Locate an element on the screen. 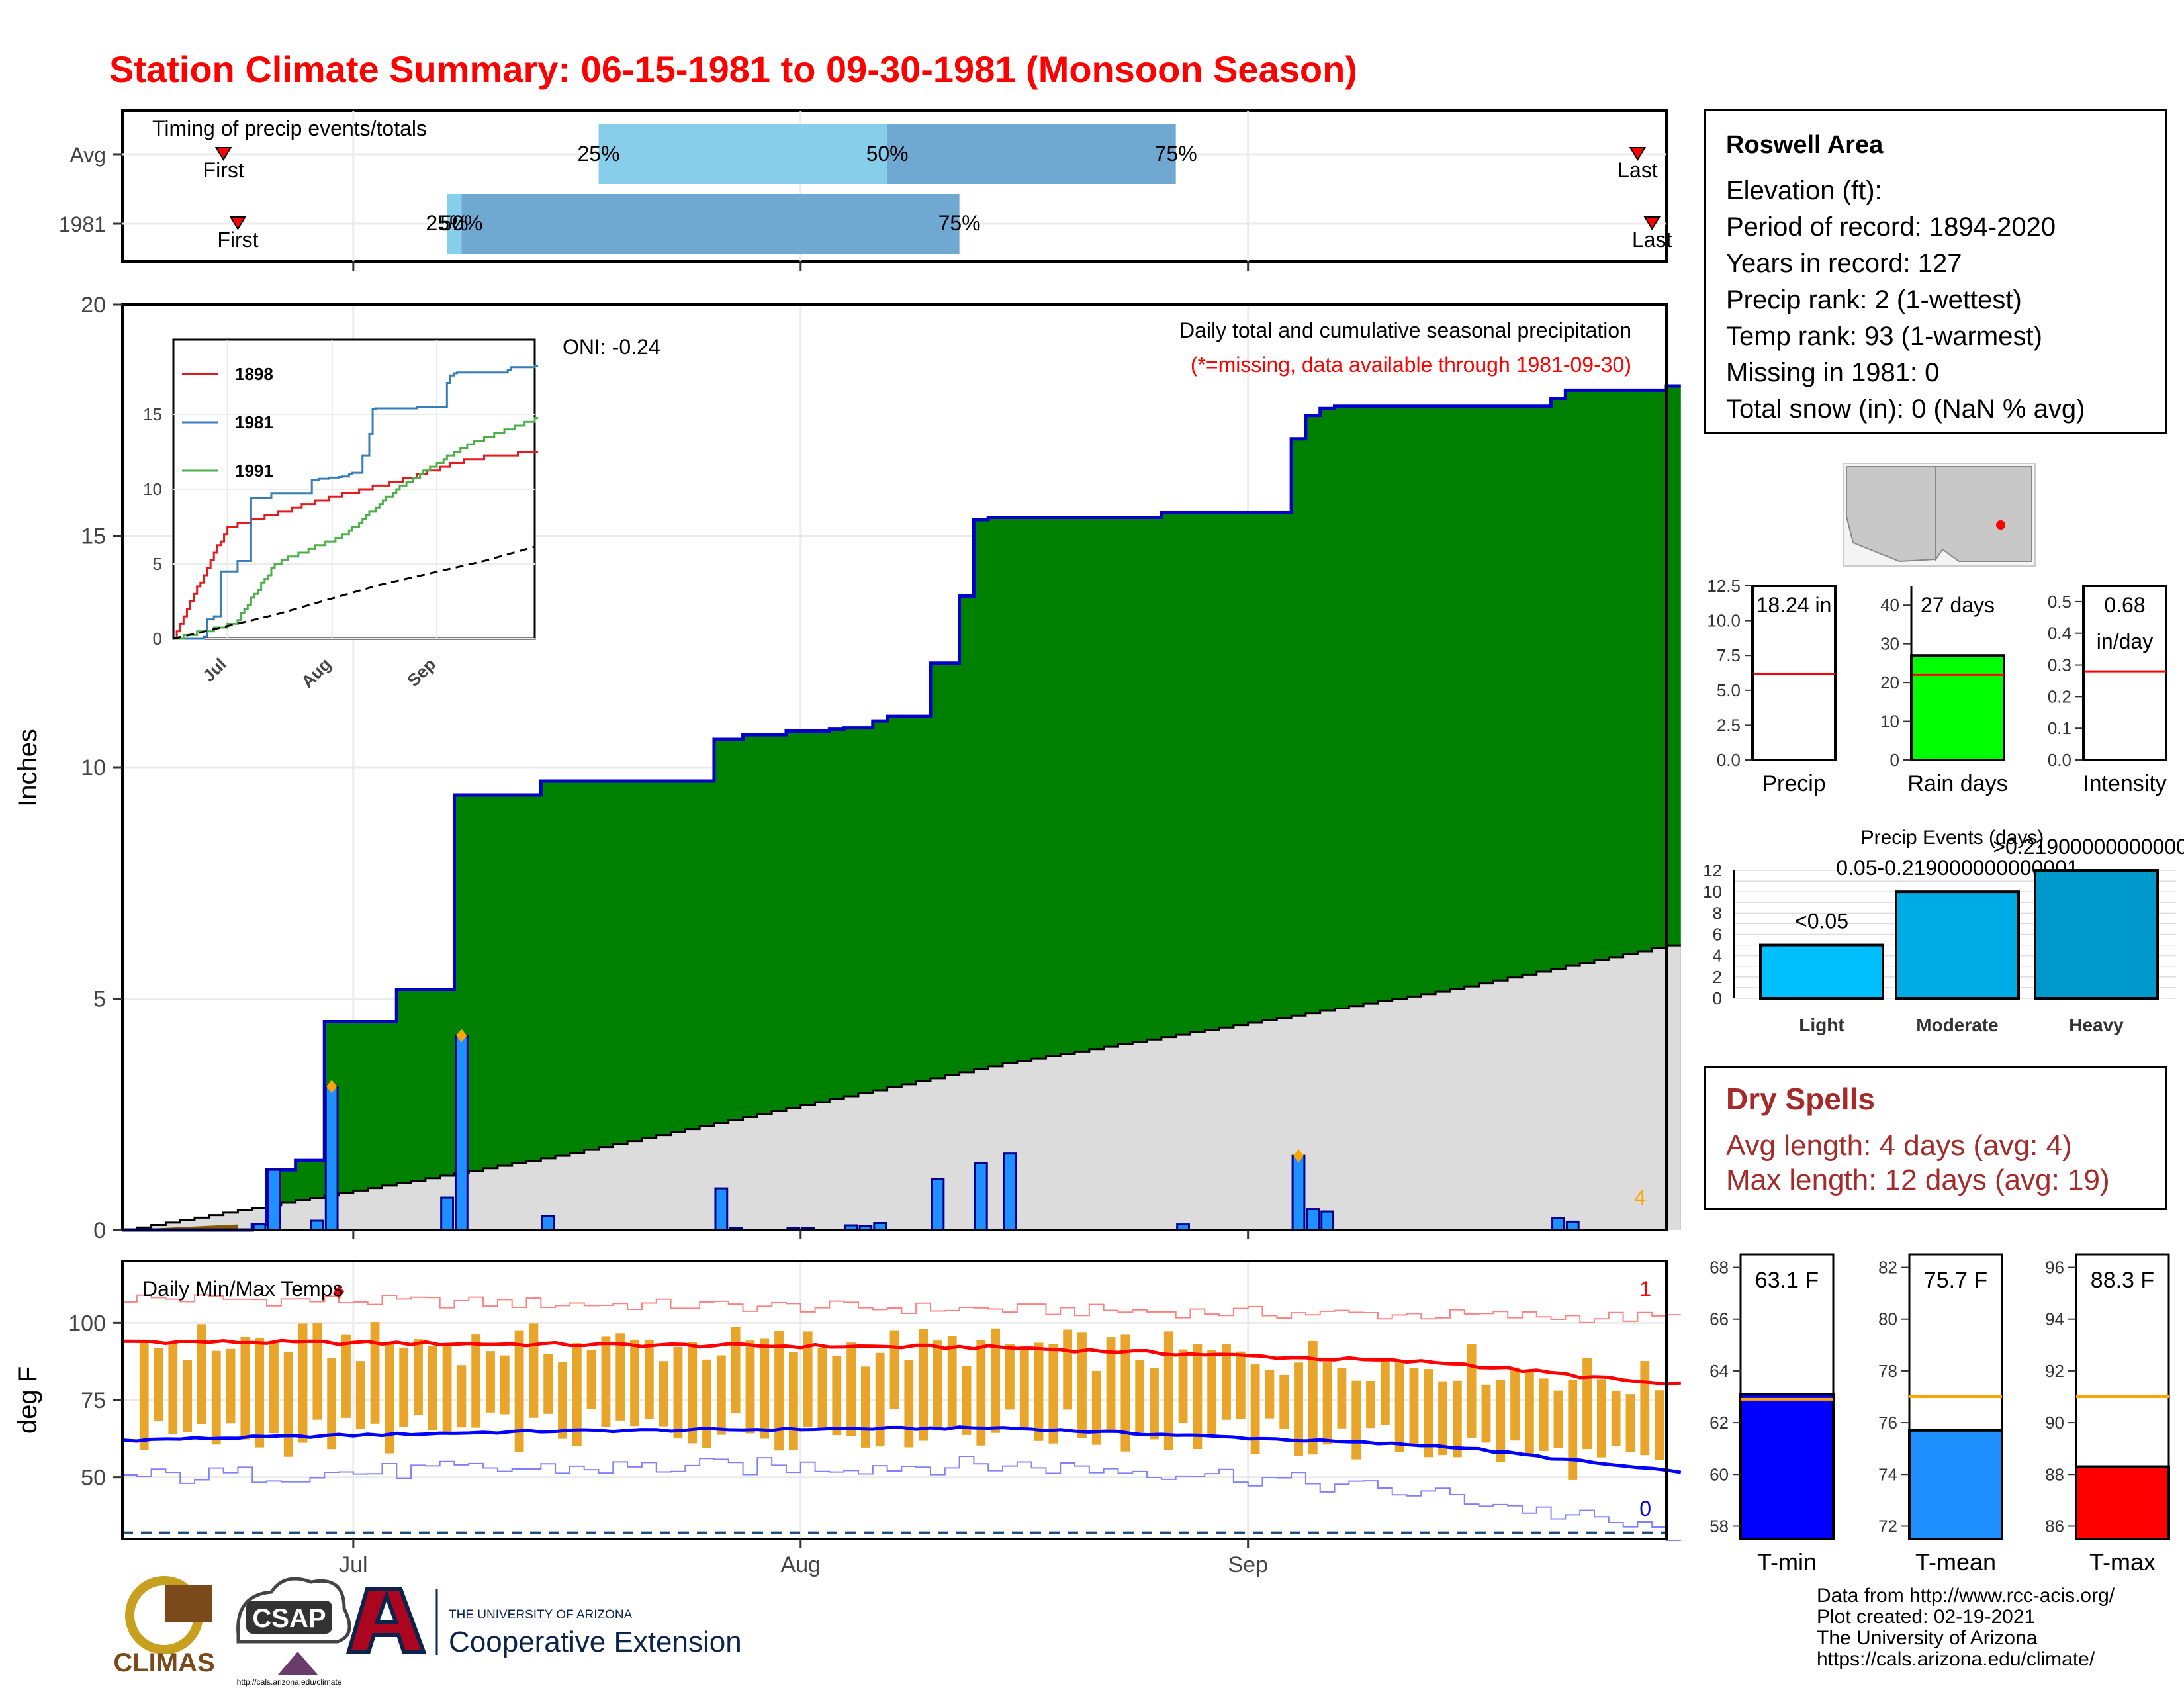  temp-summary-tick-label-tmean: 72 is located at coordinates (1888, 1526).